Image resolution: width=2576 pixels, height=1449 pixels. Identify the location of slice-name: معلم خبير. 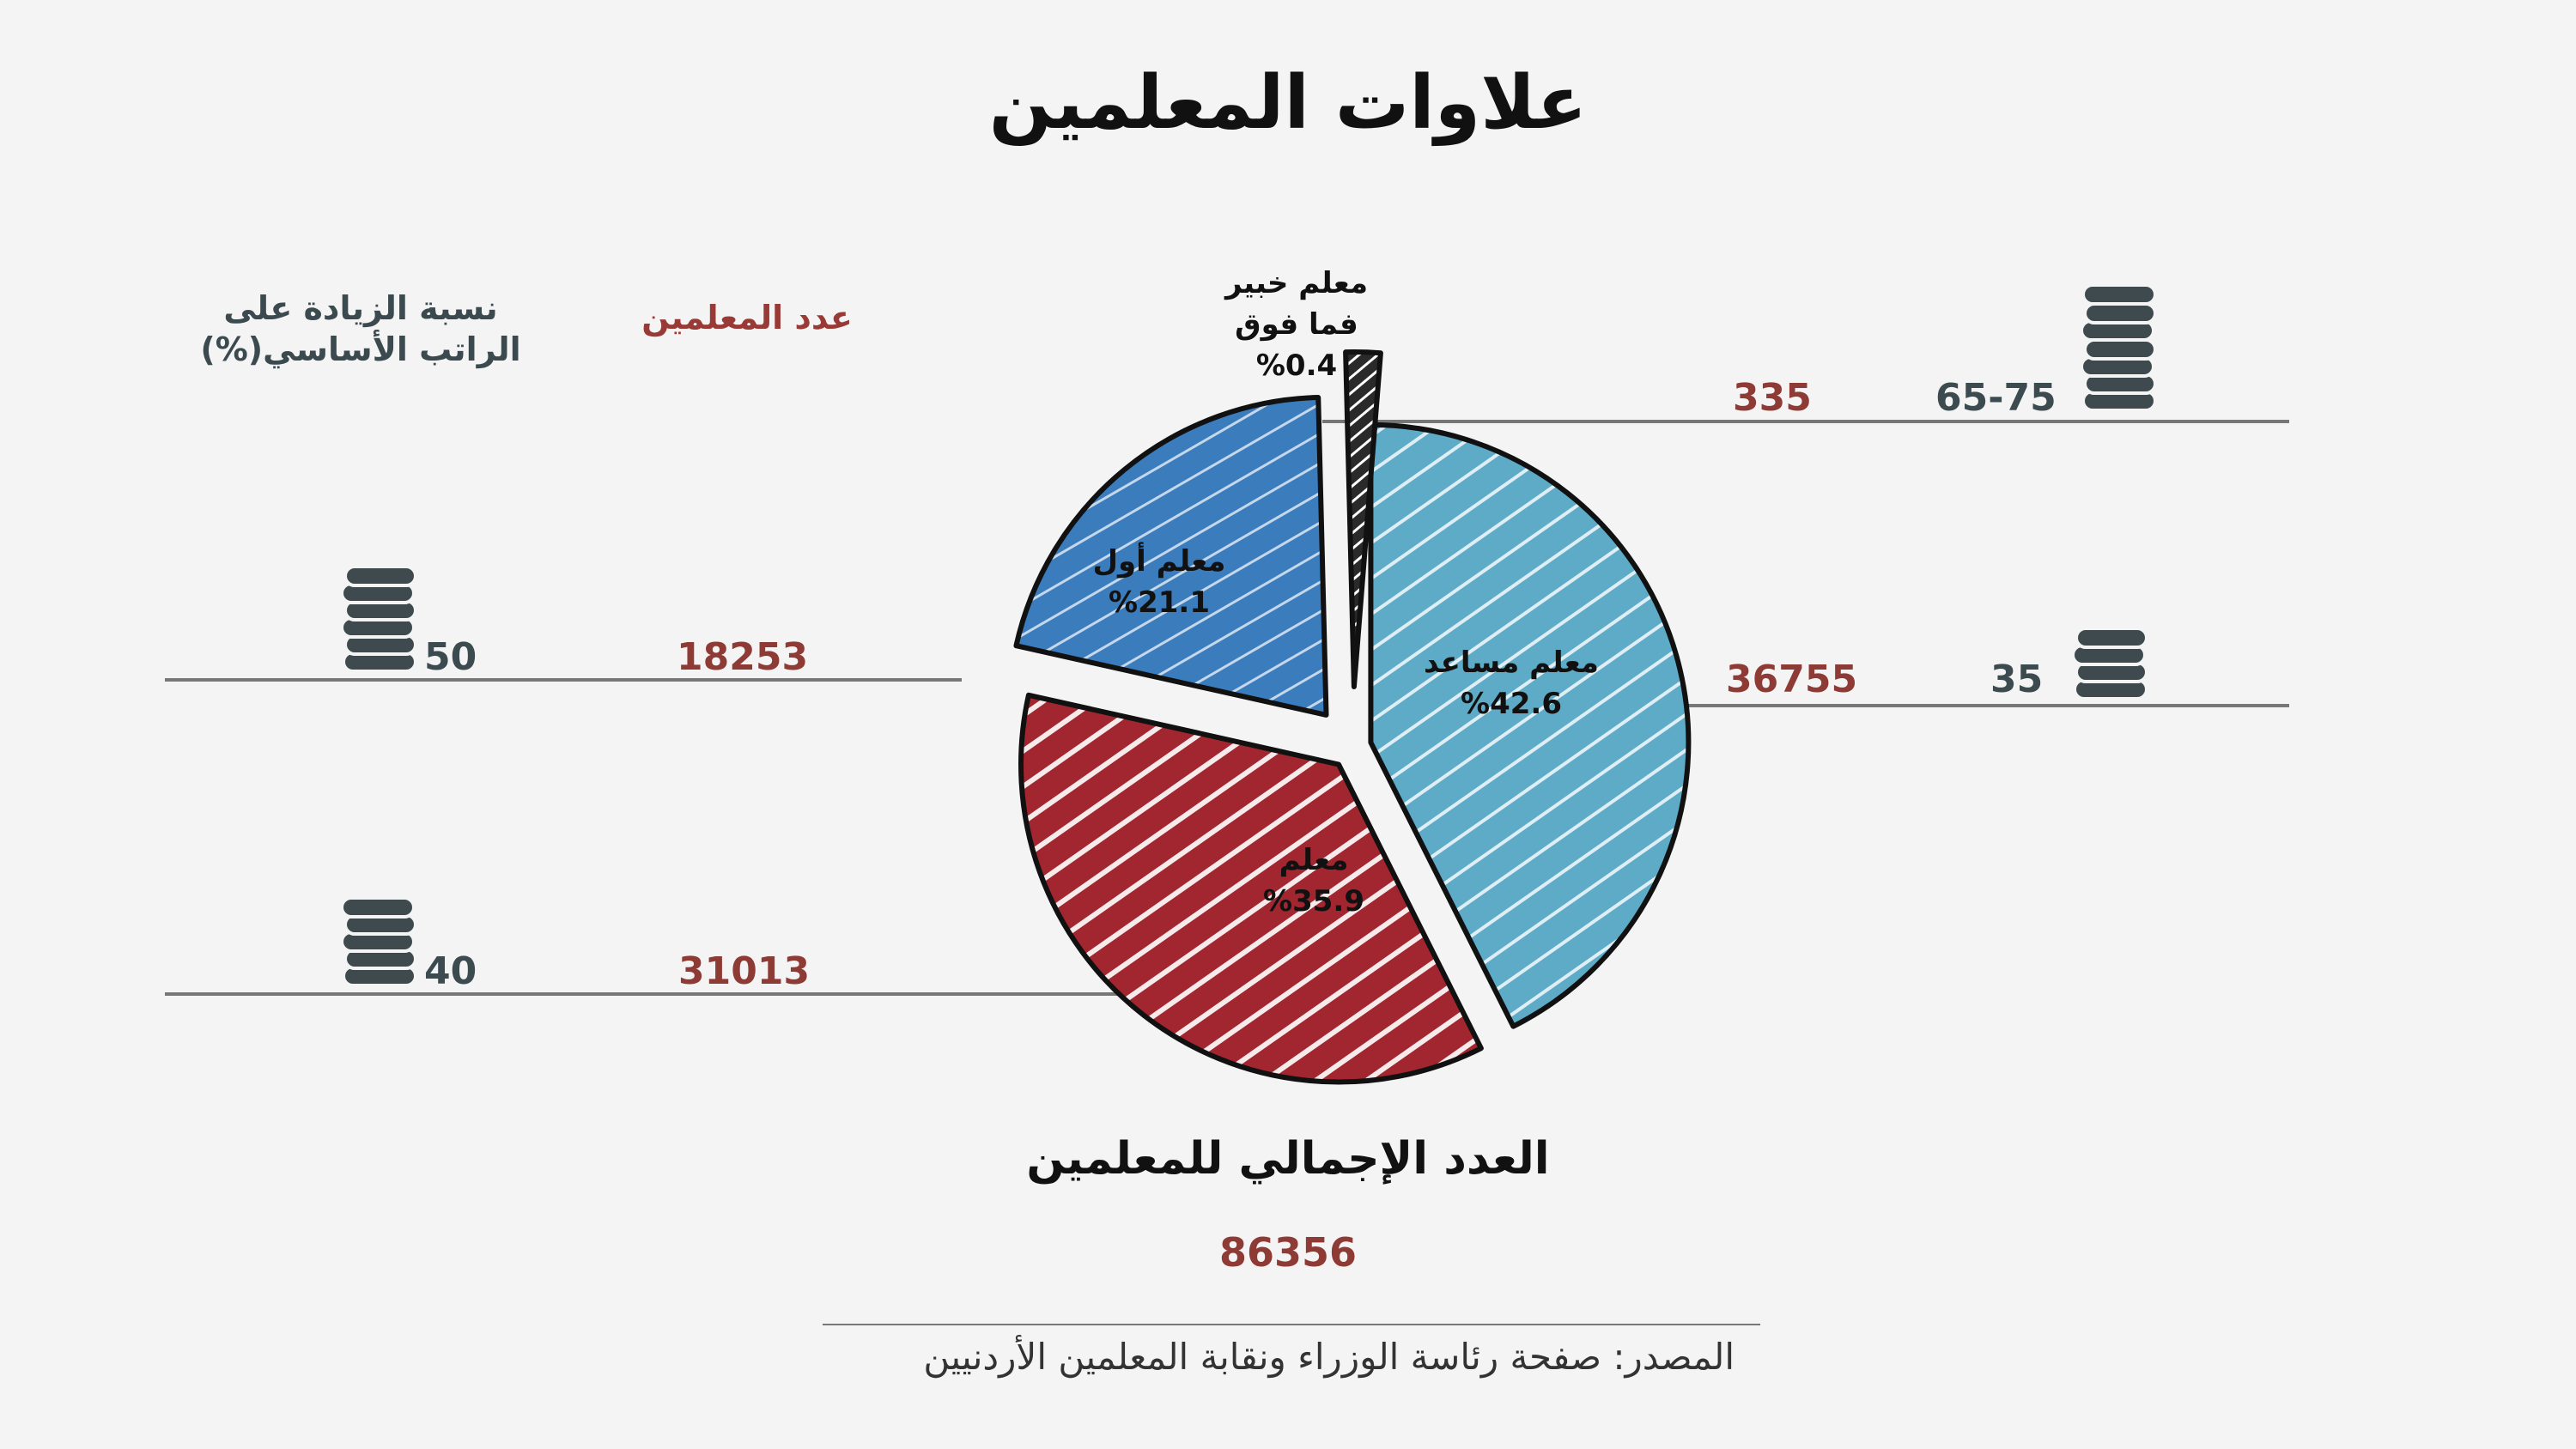
(1297, 283).